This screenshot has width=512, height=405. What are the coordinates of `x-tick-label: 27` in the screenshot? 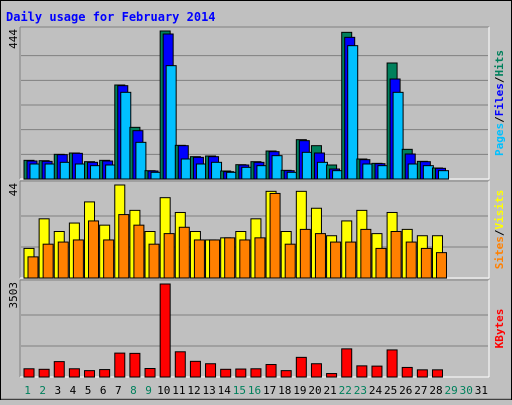 It's located at (420, 390).